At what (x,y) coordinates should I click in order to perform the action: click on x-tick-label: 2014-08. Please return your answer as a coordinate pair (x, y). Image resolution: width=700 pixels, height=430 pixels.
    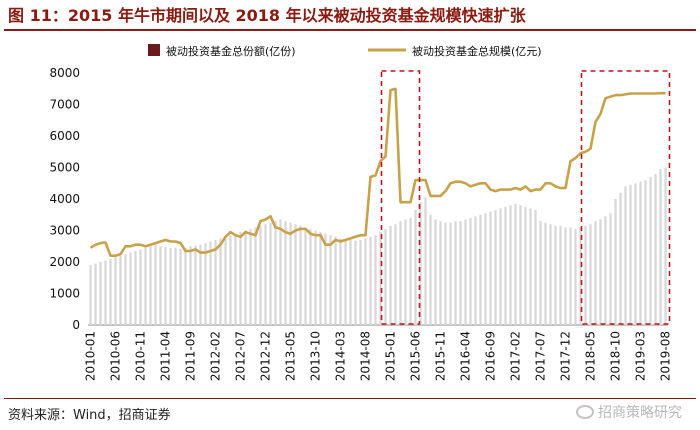
    Looking at the image, I should click on (366, 356).